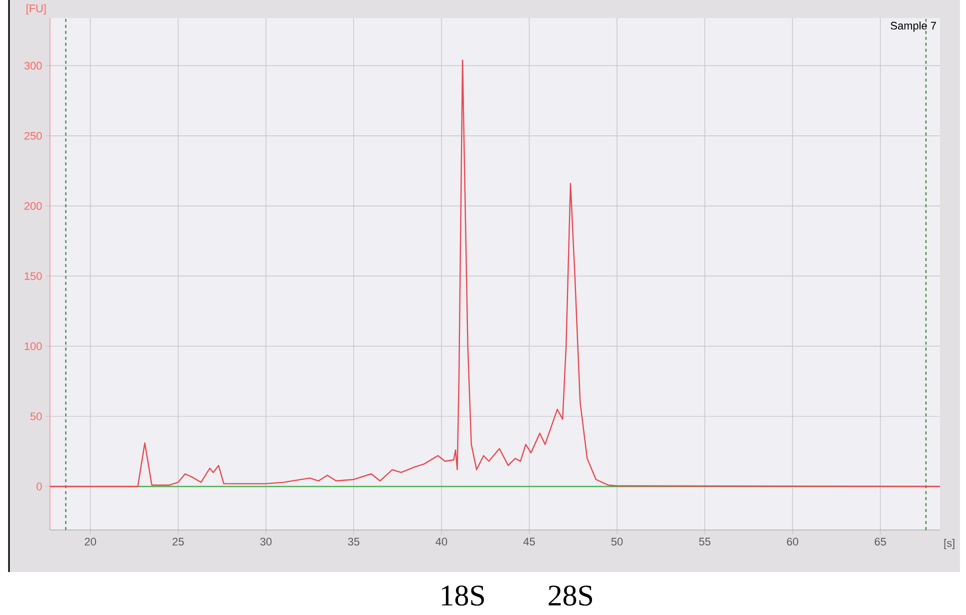 This screenshot has height=615, width=966. What do you see at coordinates (33, 66) in the screenshot?
I see `y-tick-label: 300` at bounding box center [33, 66].